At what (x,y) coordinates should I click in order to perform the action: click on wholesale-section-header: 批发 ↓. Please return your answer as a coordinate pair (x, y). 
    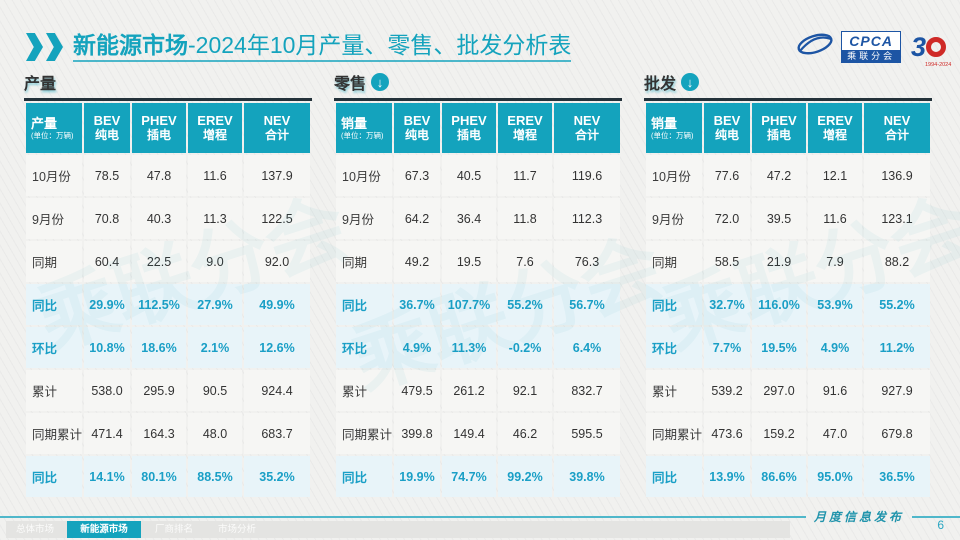
    Looking at the image, I should click on (788, 82).